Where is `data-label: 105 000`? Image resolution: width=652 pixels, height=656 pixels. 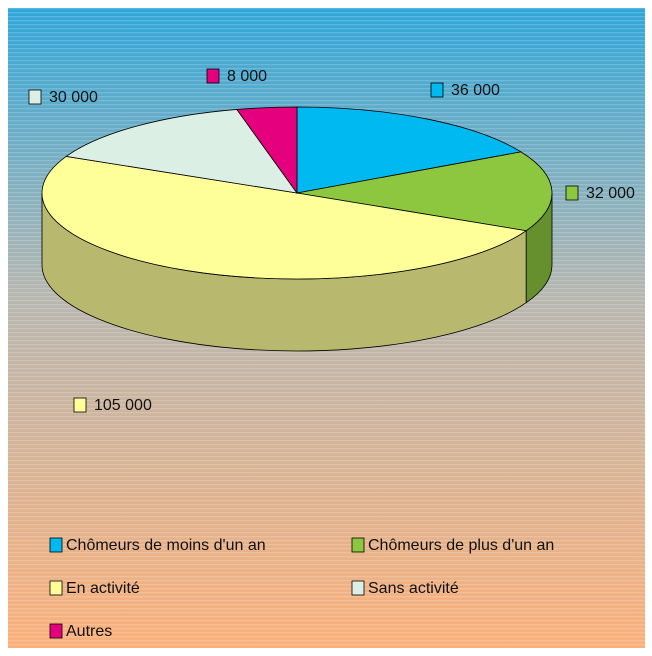 data-label: 105 000 is located at coordinates (123, 405).